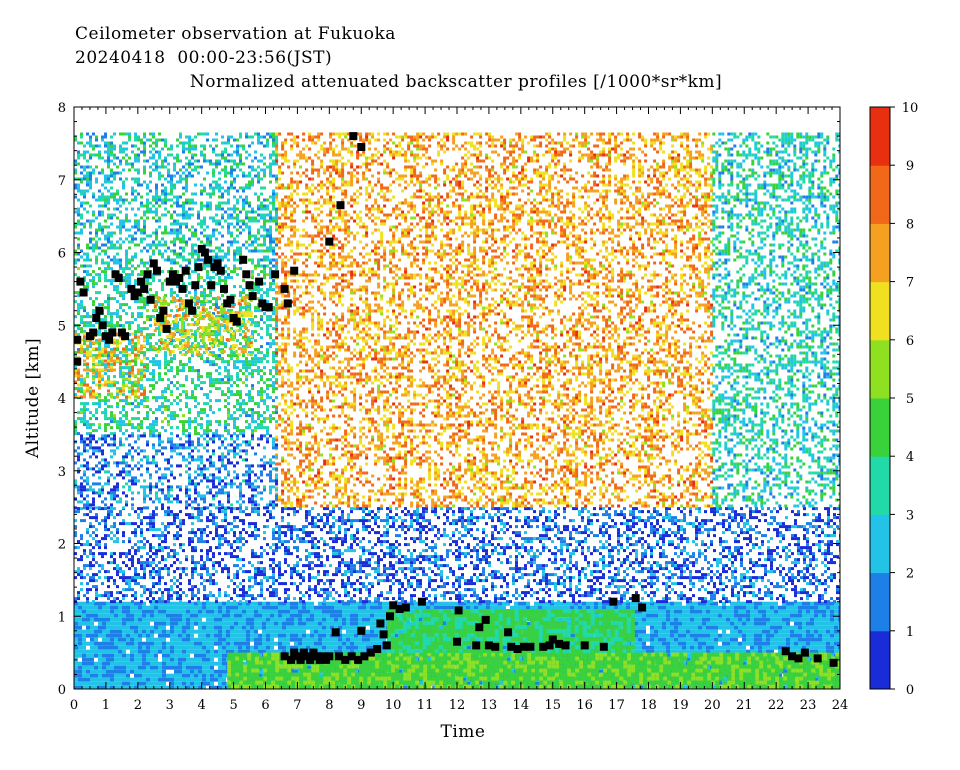  Describe the element at coordinates (910, 108) in the screenshot. I see `colorbar-tick-label-10: 10` at that location.